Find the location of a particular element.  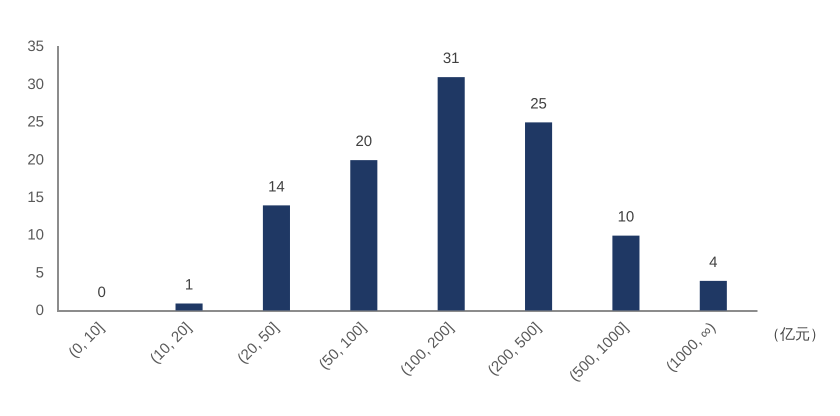

data-label: 20 is located at coordinates (363, 141).